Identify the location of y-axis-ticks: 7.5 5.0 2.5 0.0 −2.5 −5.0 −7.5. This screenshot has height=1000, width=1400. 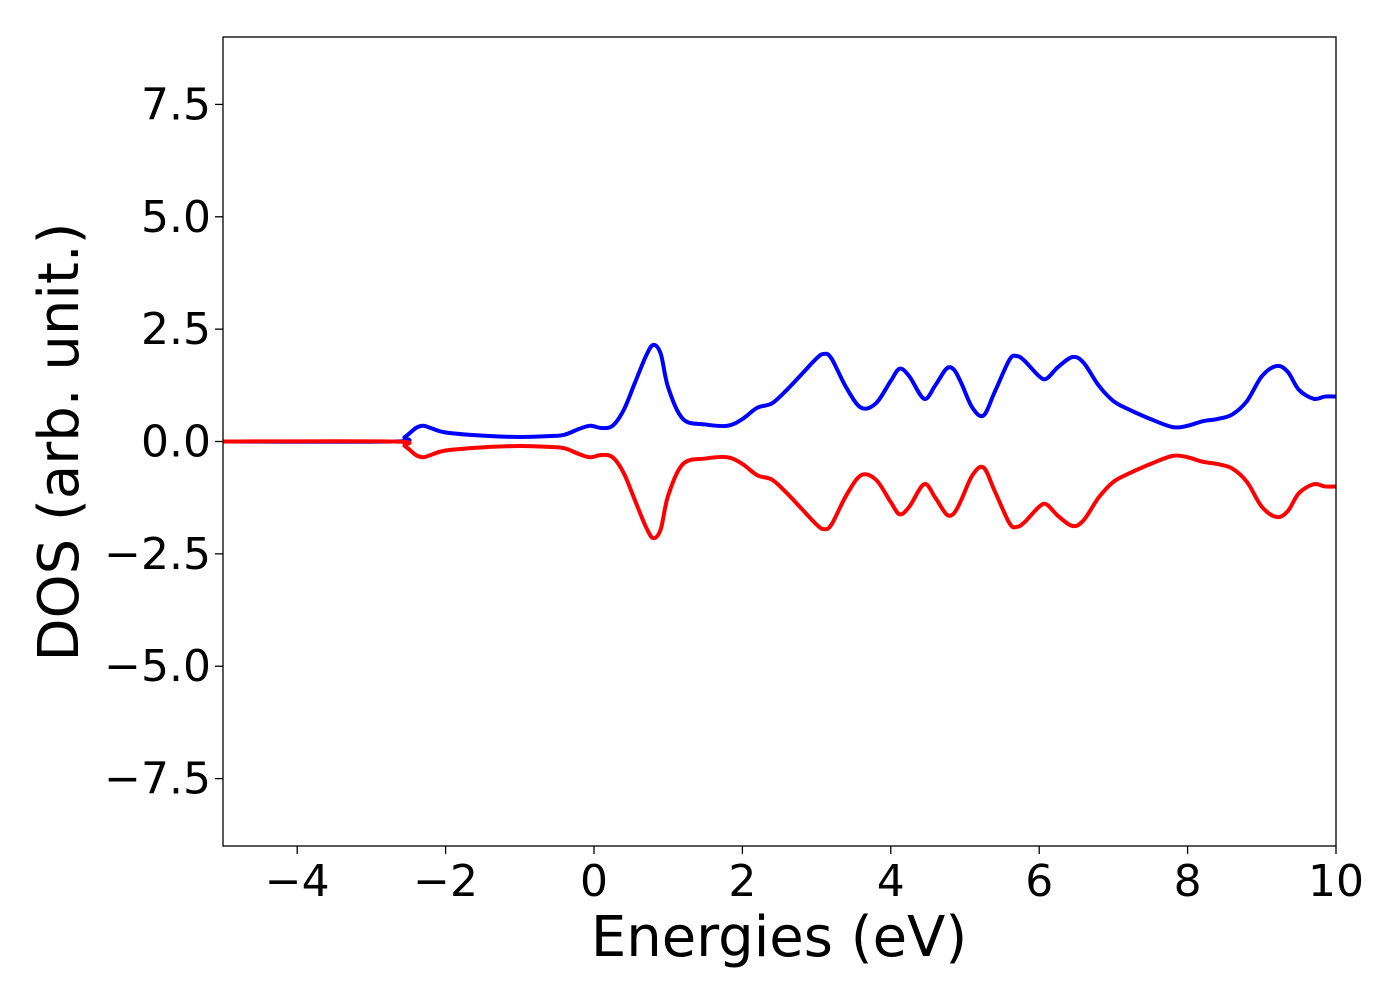
(163, 442).